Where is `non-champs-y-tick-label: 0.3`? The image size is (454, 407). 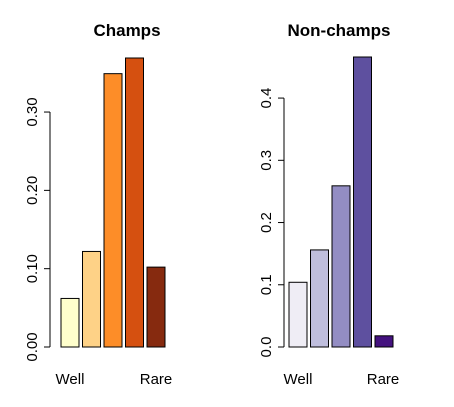 non-champs-y-tick-label: 0.3 is located at coordinates (266, 160).